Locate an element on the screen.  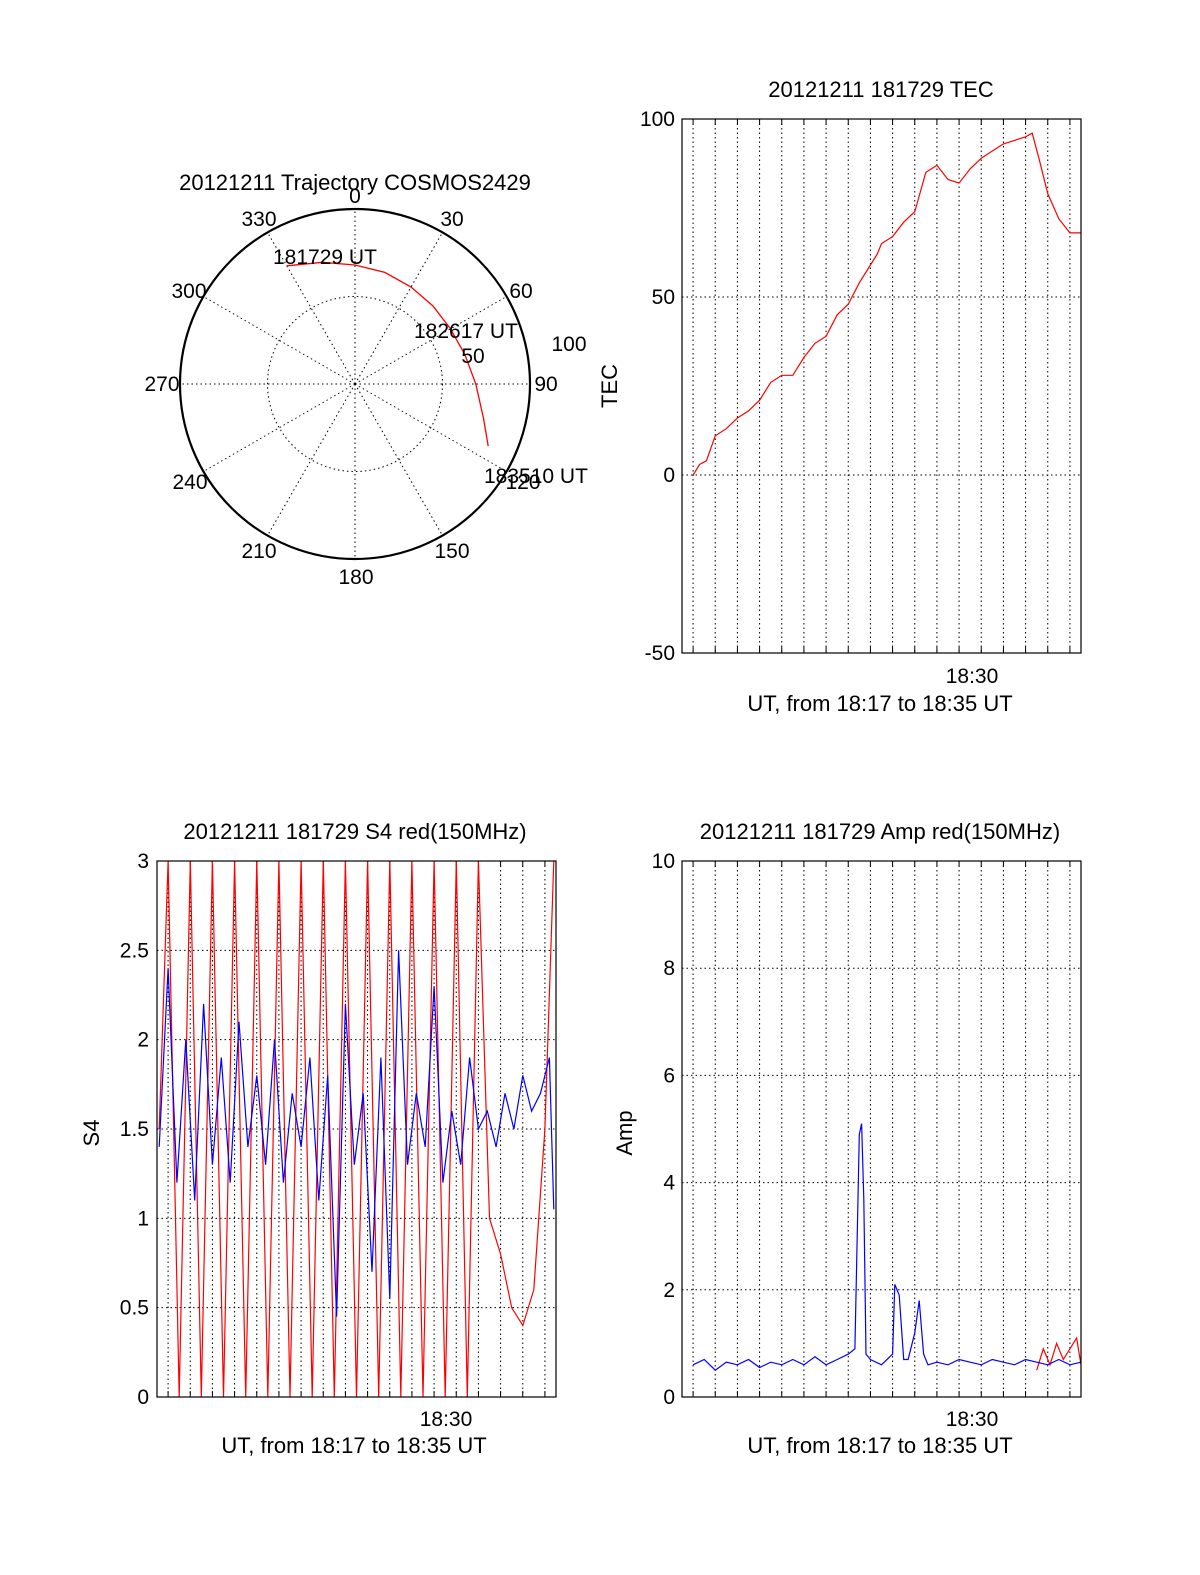
polar-angle-label: 330 is located at coordinates (258, 219).